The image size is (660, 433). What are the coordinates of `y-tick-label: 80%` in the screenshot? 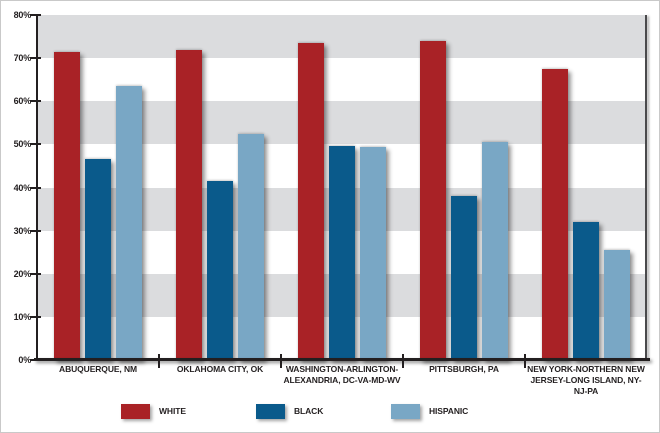 It's located at (22, 15).